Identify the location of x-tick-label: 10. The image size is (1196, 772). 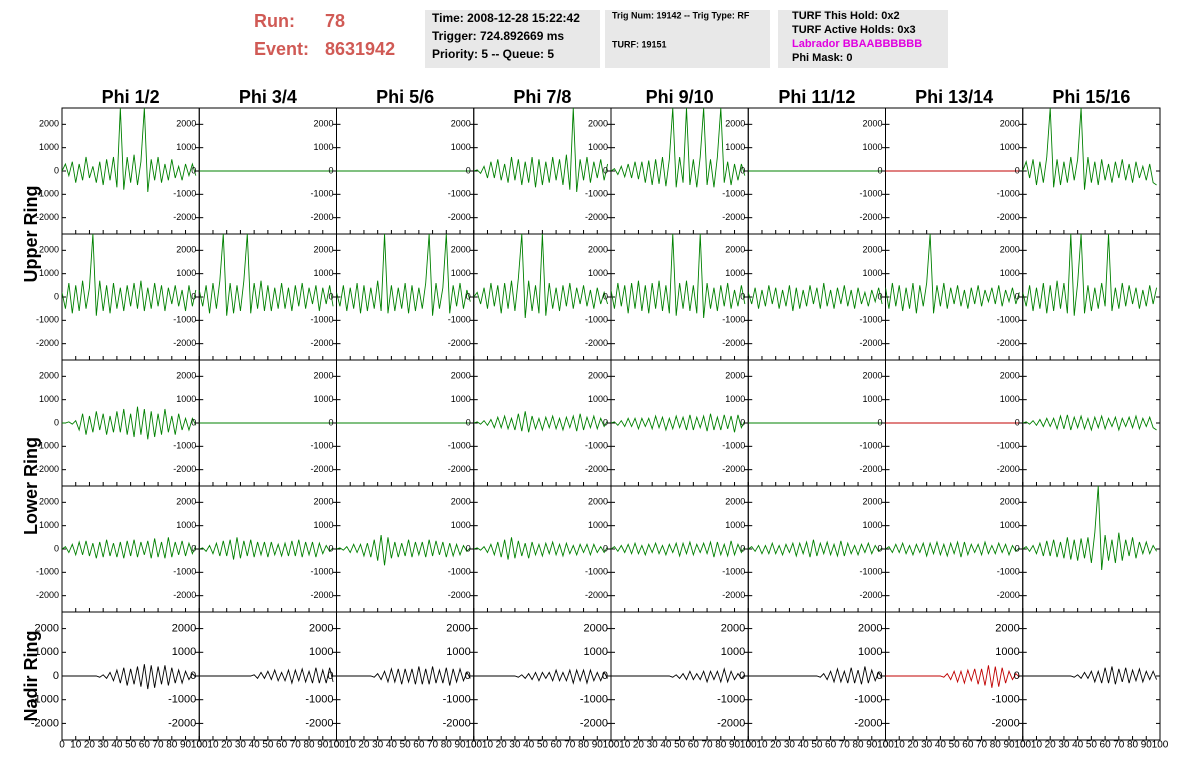
(762, 745).